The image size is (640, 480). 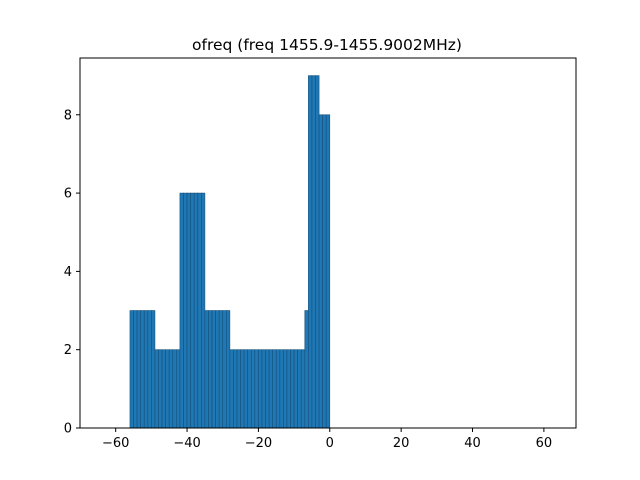 I want to click on y-axis-ticks: 0 2 4 6 8, so click(x=72, y=272).